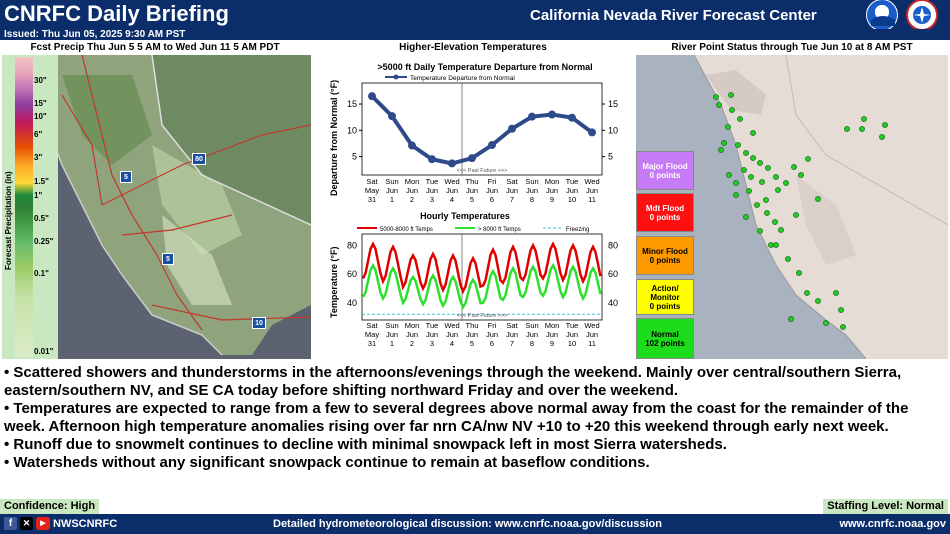  What do you see at coordinates (116, 13) in the screenshot?
I see `page-title: CNRFC Daily Briefing` at bounding box center [116, 13].